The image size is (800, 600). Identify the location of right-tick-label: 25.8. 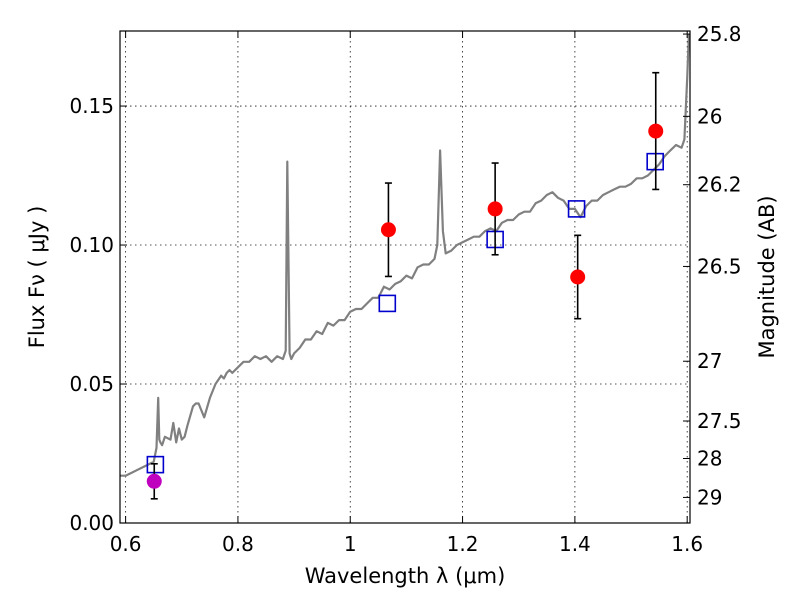
(719, 34).